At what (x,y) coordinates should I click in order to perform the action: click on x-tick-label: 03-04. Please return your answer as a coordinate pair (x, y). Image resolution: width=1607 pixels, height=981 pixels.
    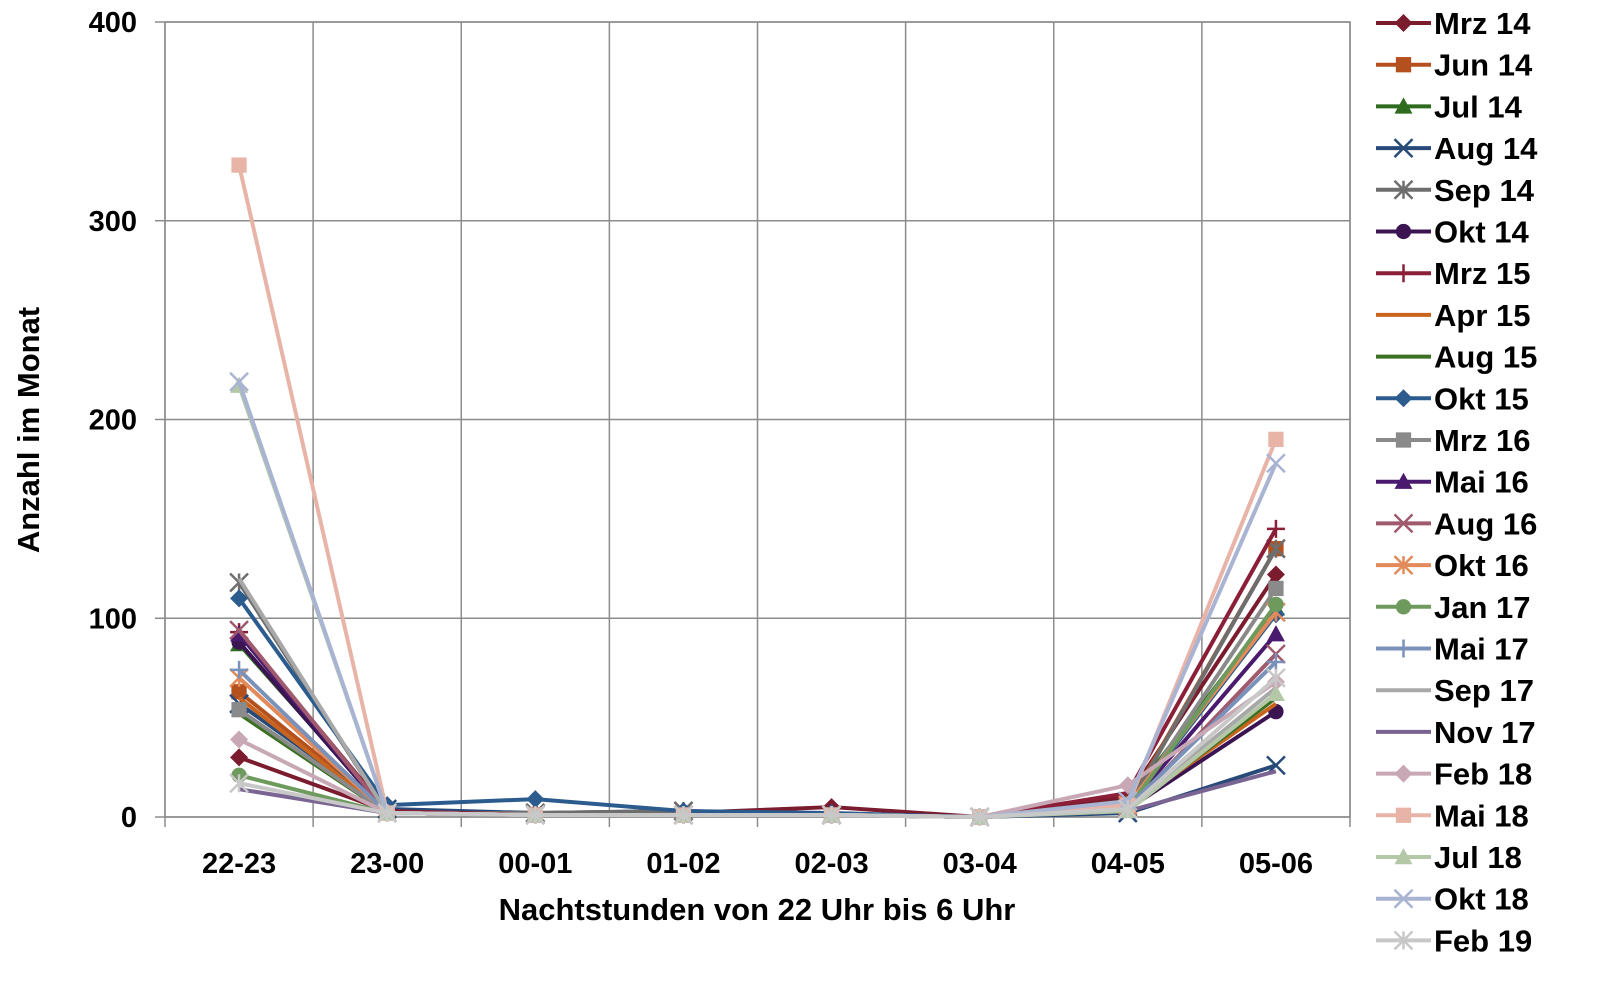
    Looking at the image, I should click on (980, 864).